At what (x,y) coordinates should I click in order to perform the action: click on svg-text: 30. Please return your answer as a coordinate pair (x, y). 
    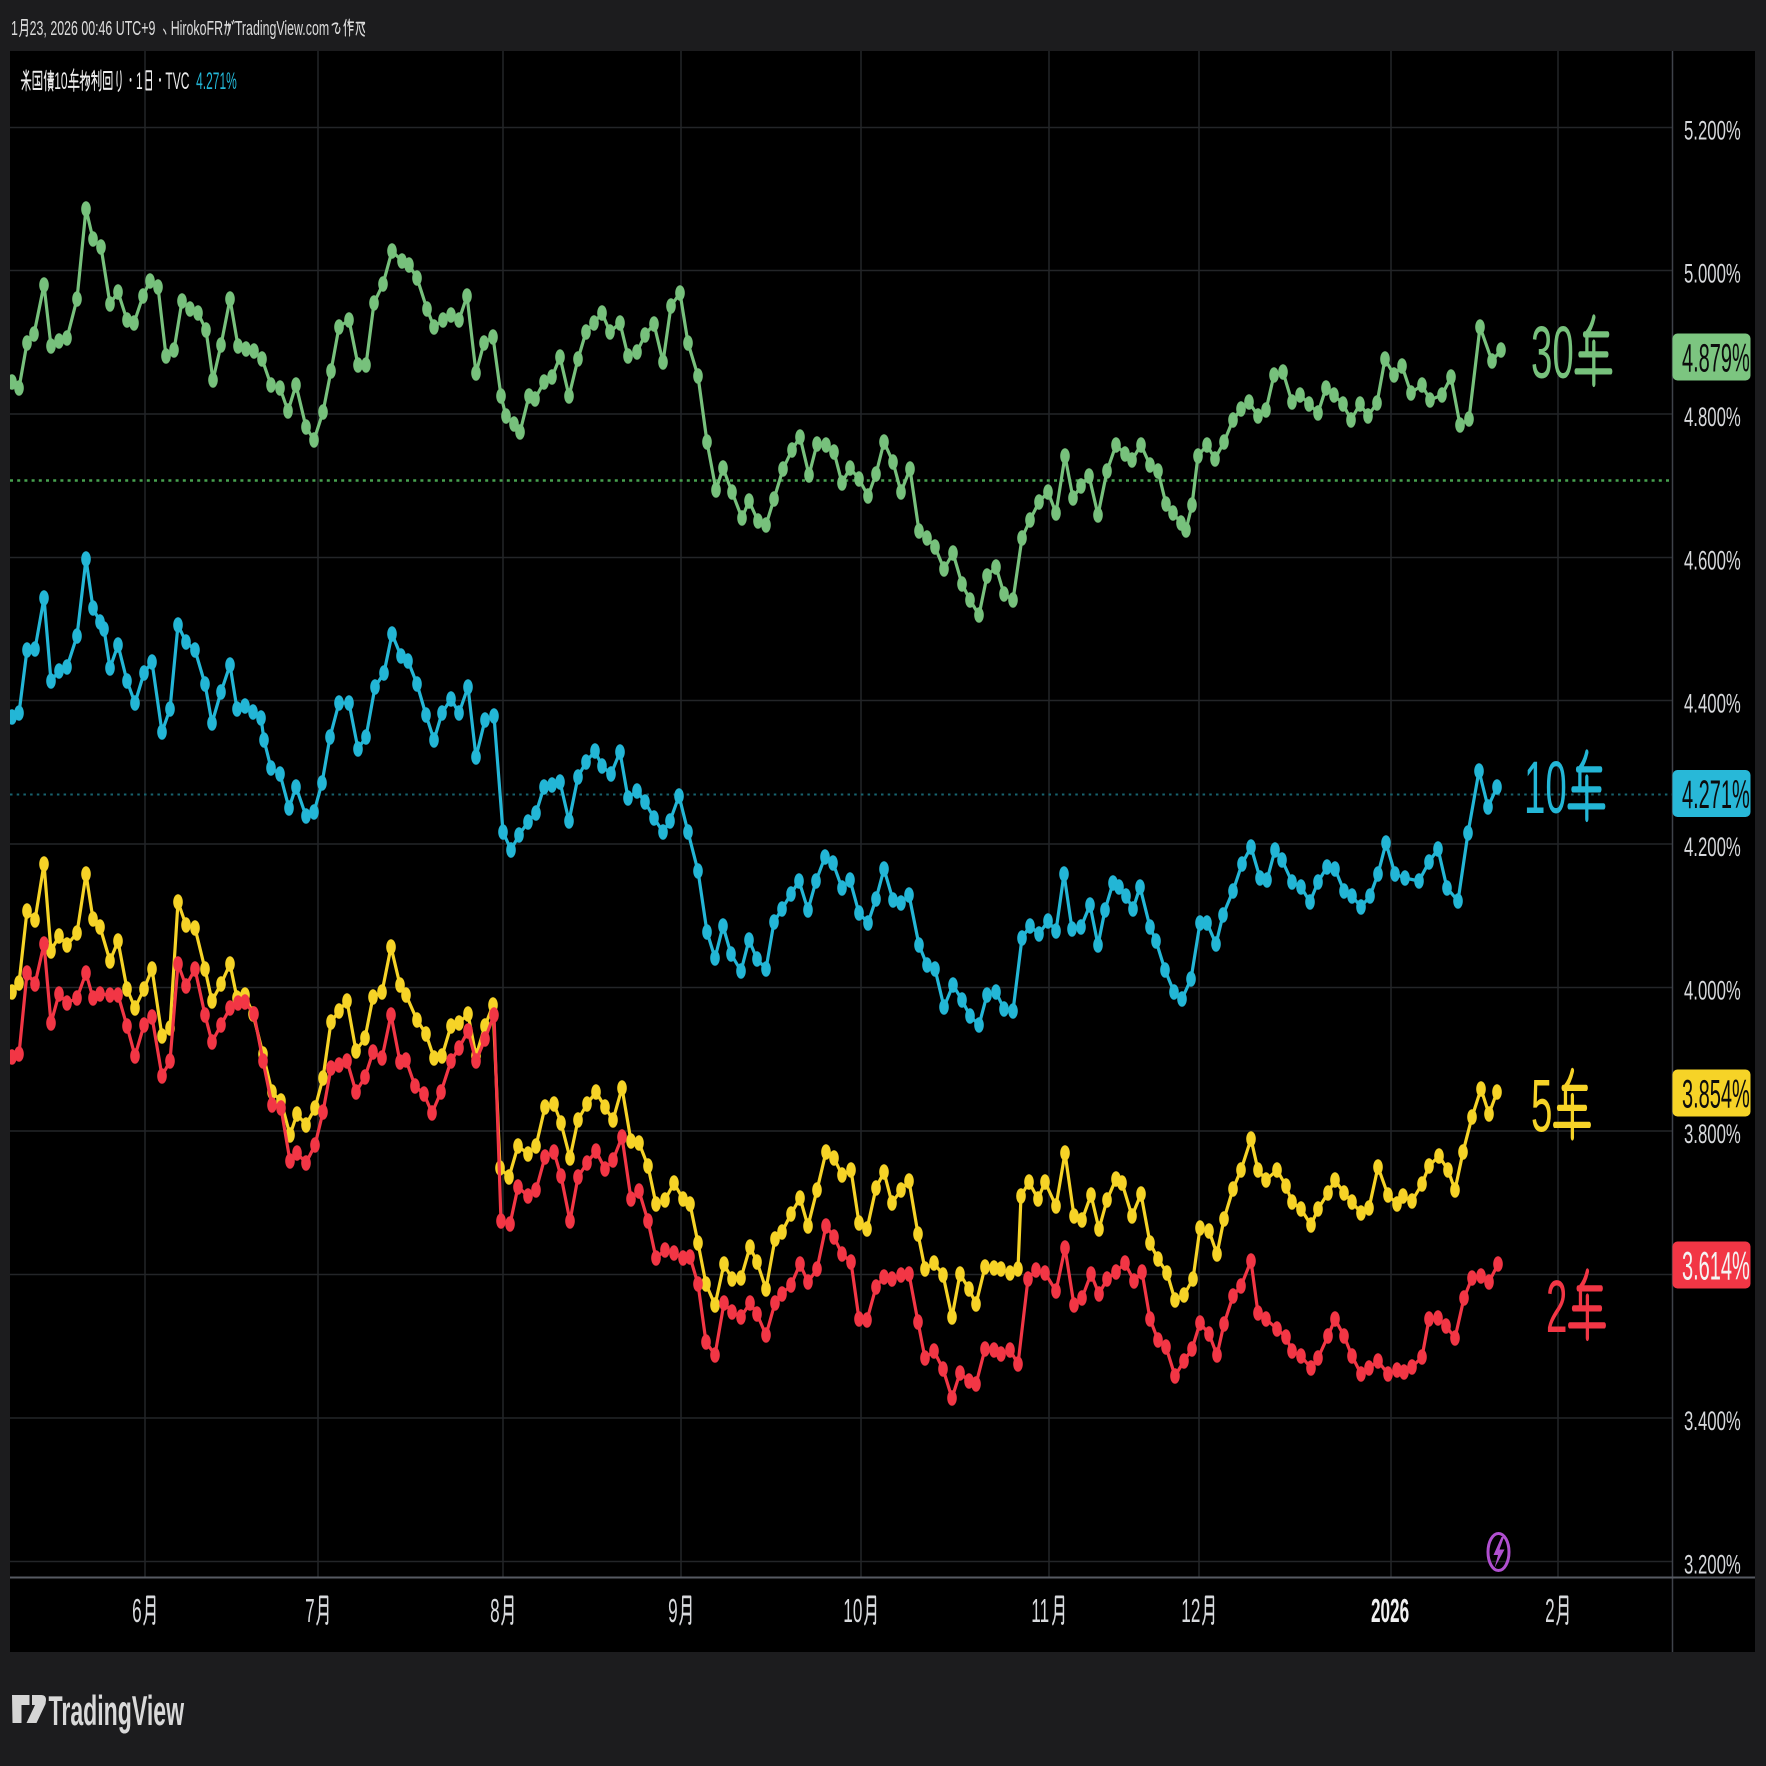
    Looking at the image, I should click on (1552, 354).